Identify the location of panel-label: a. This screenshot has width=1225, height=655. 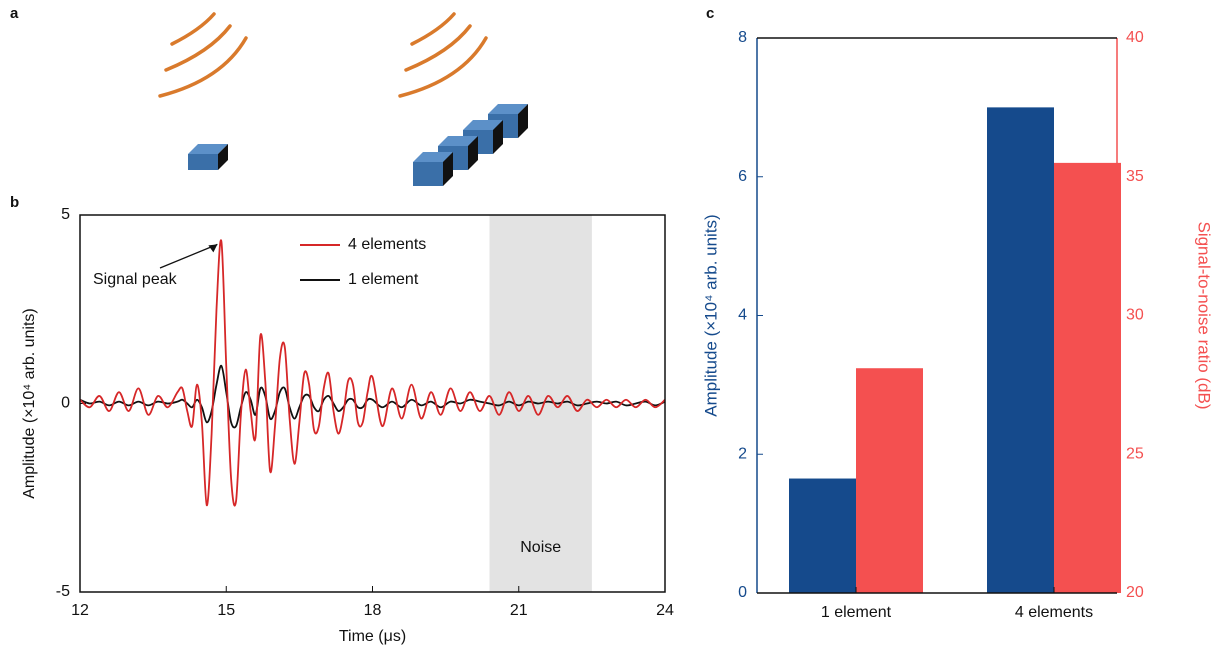
(14, 13).